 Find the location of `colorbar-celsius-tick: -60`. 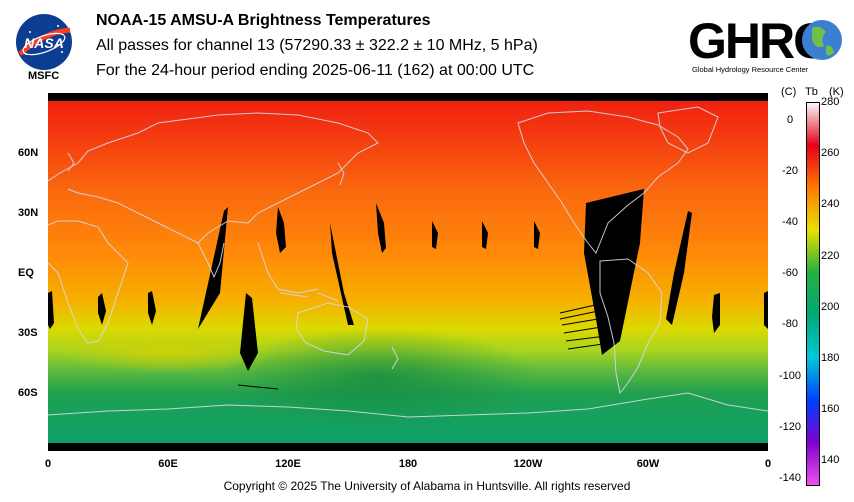

colorbar-celsius-tick: -60 is located at coordinates (790, 273).